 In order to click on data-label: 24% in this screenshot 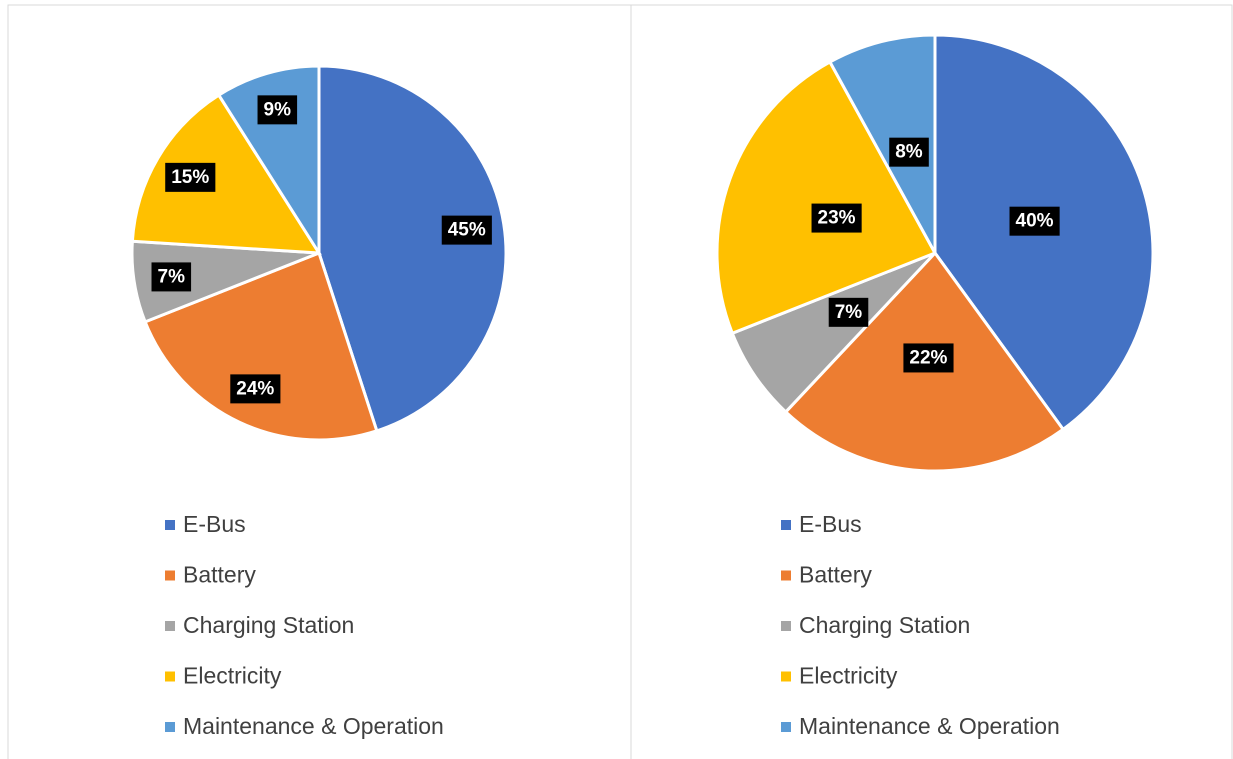, I will do `click(255, 388)`.